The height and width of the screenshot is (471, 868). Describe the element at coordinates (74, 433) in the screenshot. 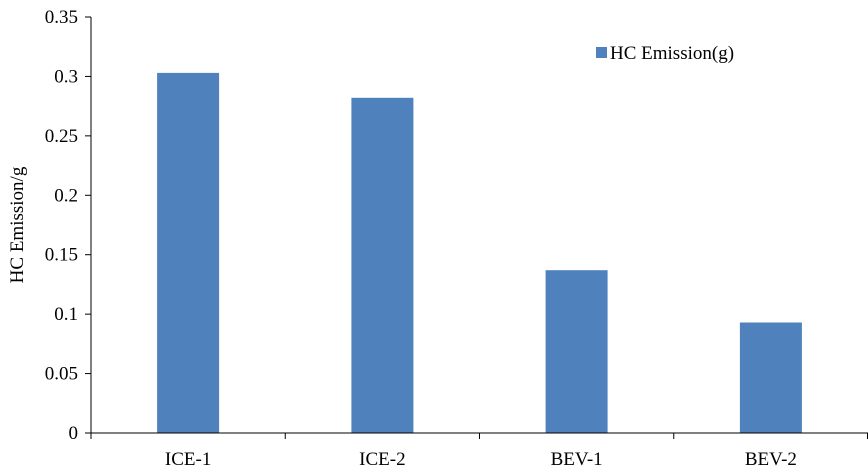

I see `y-tick-label: 0` at that location.